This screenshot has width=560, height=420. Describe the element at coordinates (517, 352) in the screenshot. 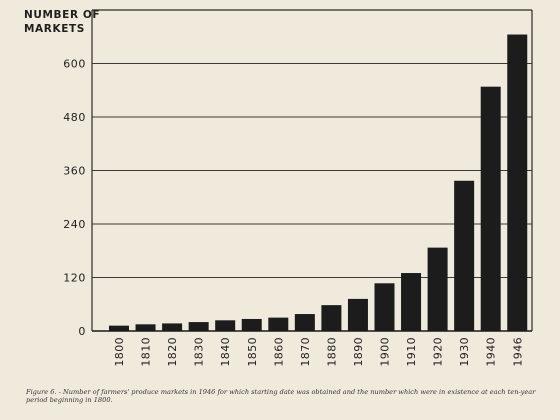

I see `x-tick-label-1946: 1946` at that location.